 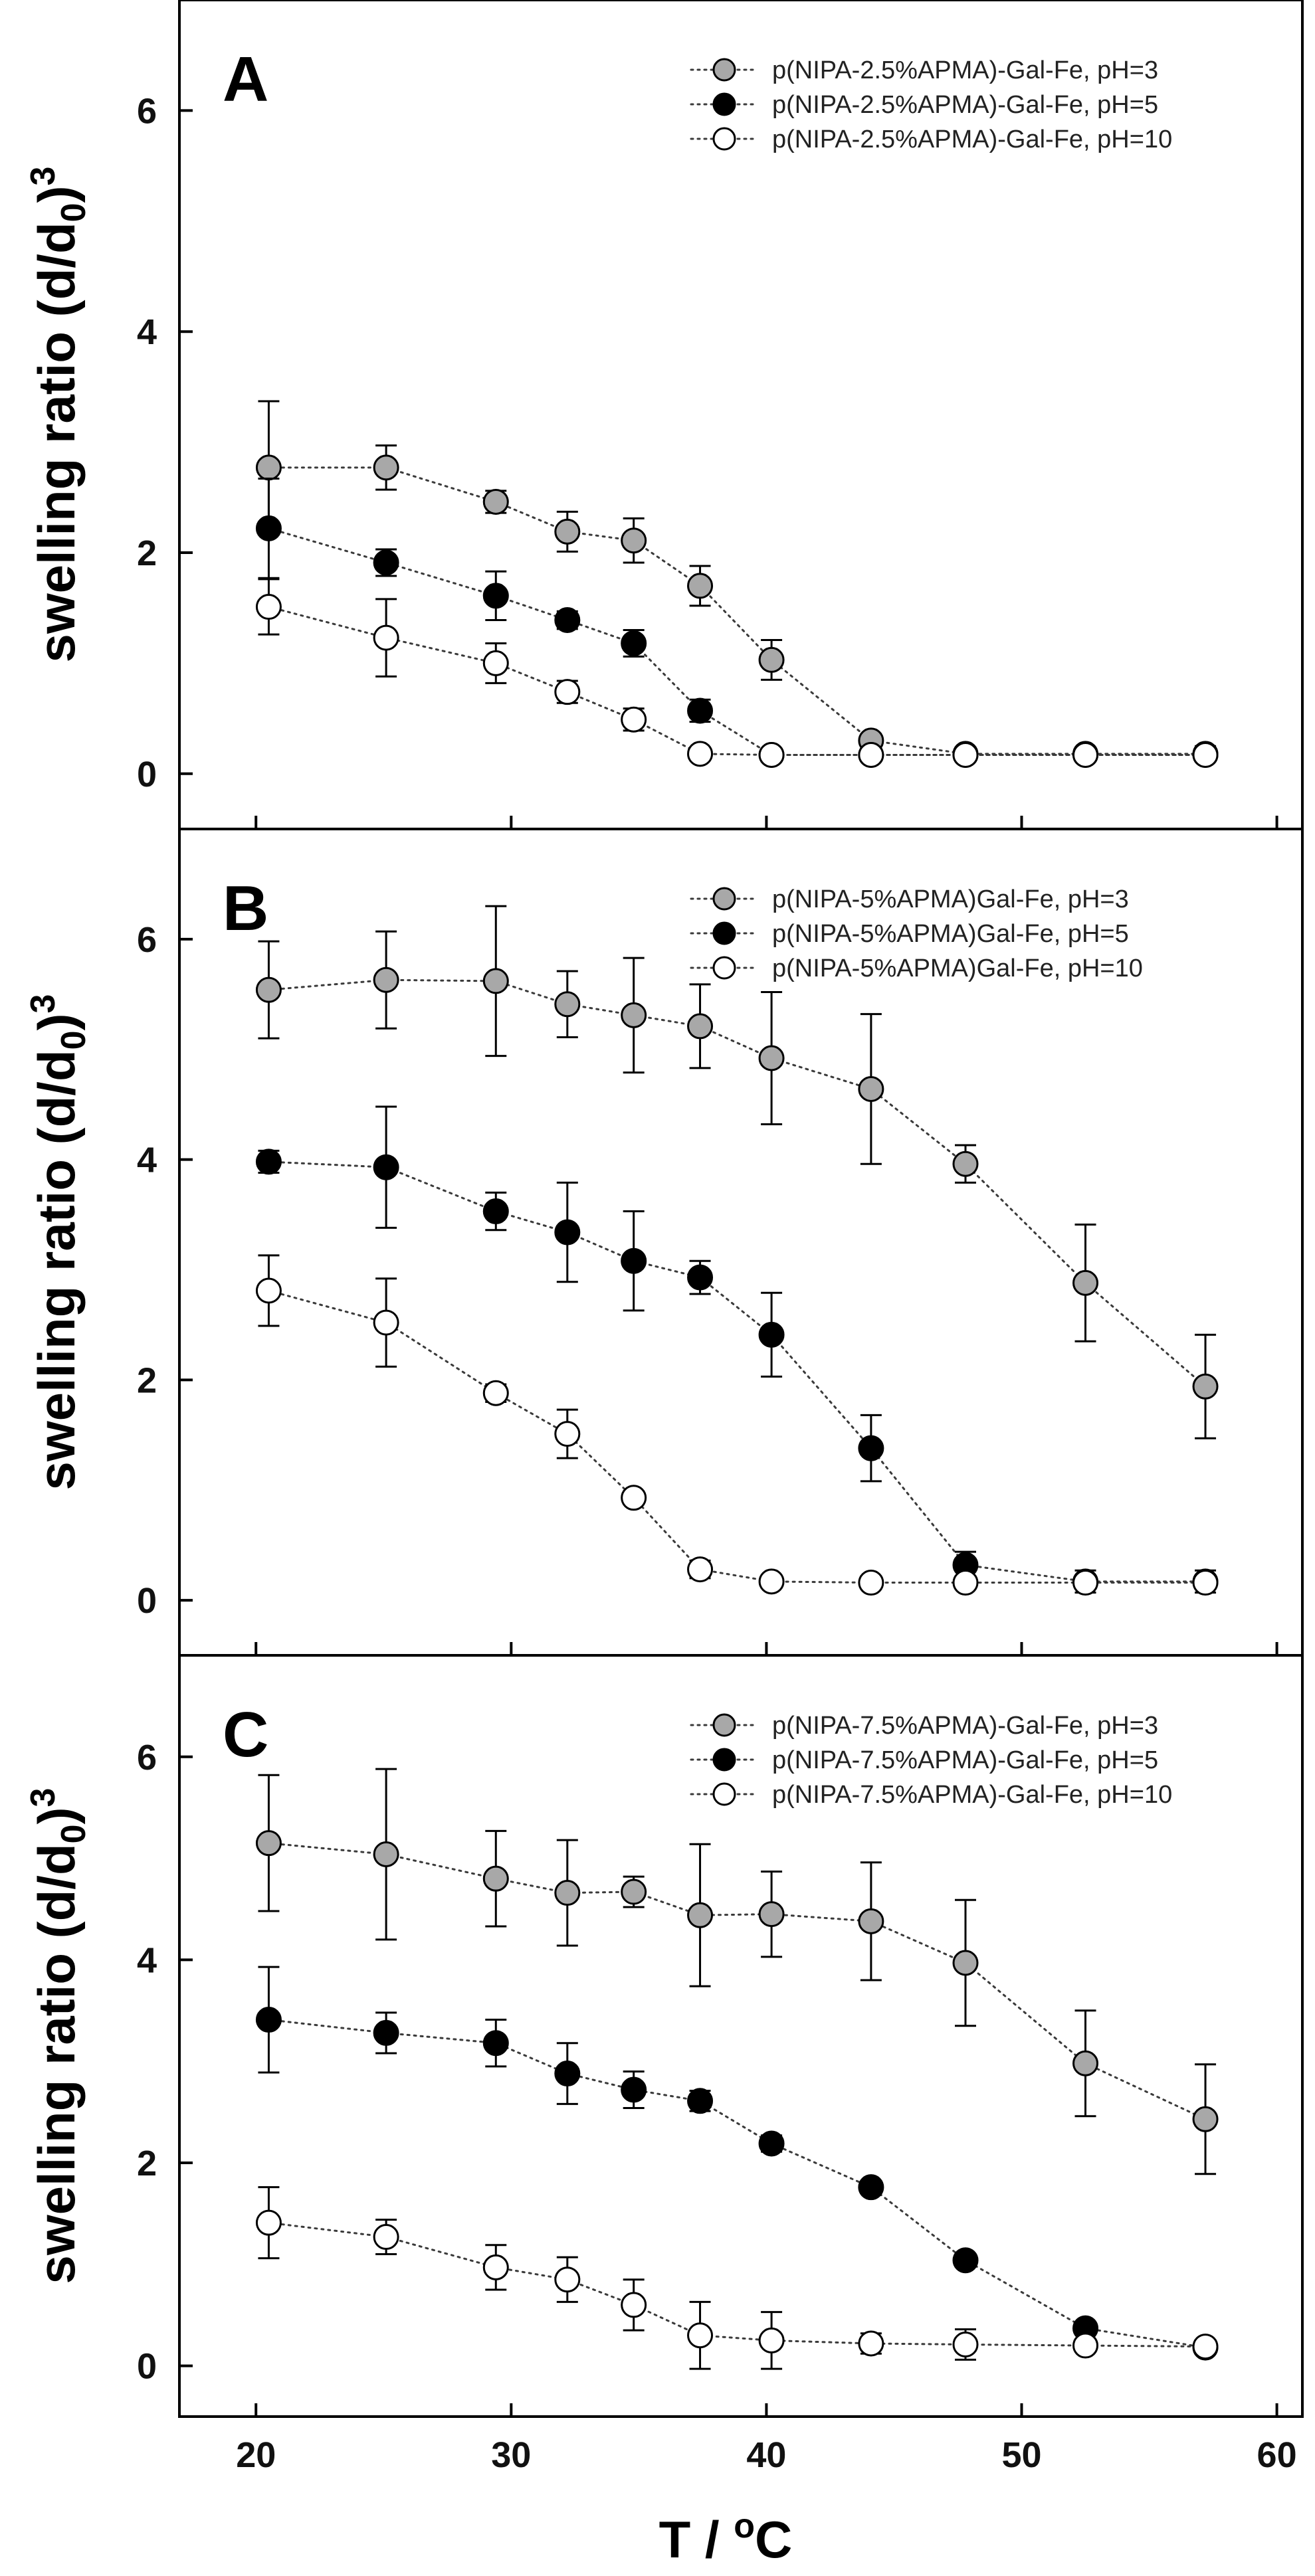 I want to click on y-title-subscript: 0, so click(x=73, y=1833).